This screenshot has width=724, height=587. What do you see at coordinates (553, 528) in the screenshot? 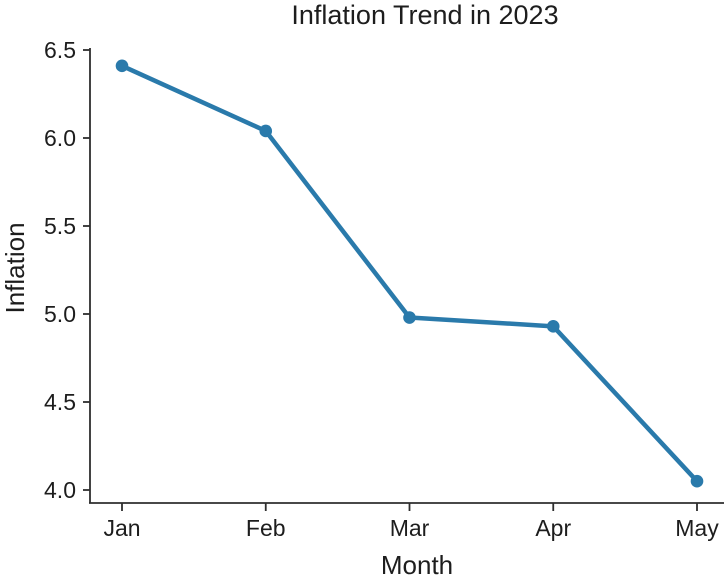
I see `x-tick-label: Apr` at bounding box center [553, 528].